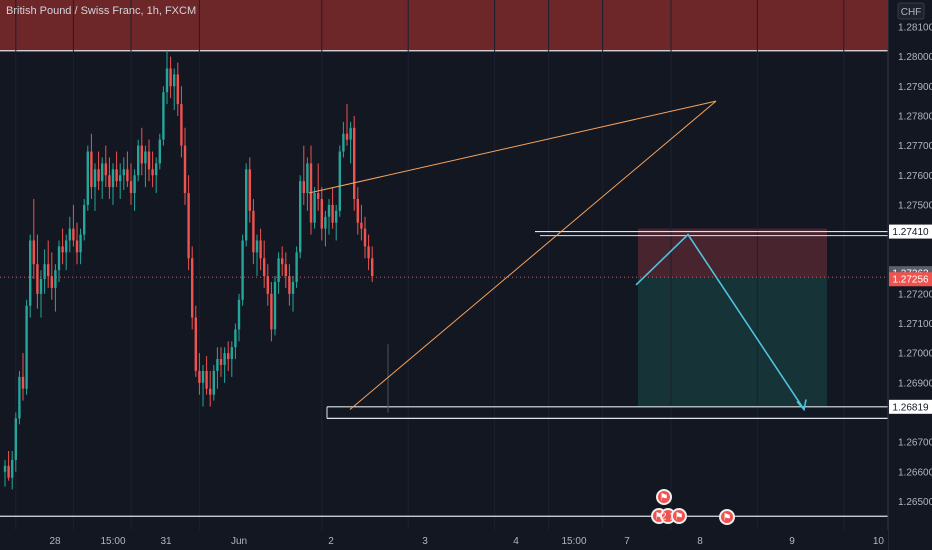  Describe the element at coordinates (668, 517) in the screenshot. I see `event-marker-label: 2 1` at that location.